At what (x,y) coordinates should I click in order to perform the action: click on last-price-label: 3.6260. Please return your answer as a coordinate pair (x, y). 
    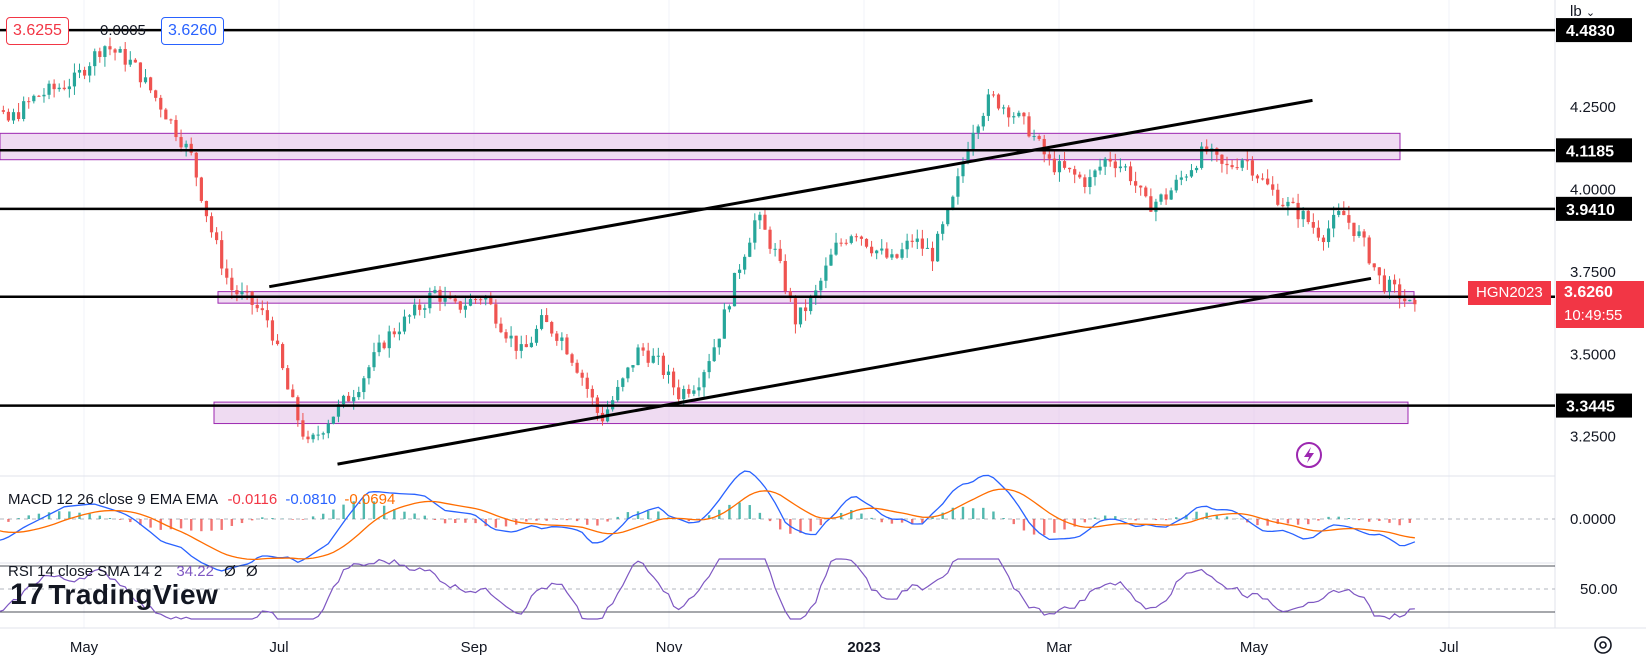
    Looking at the image, I should click on (1600, 293).